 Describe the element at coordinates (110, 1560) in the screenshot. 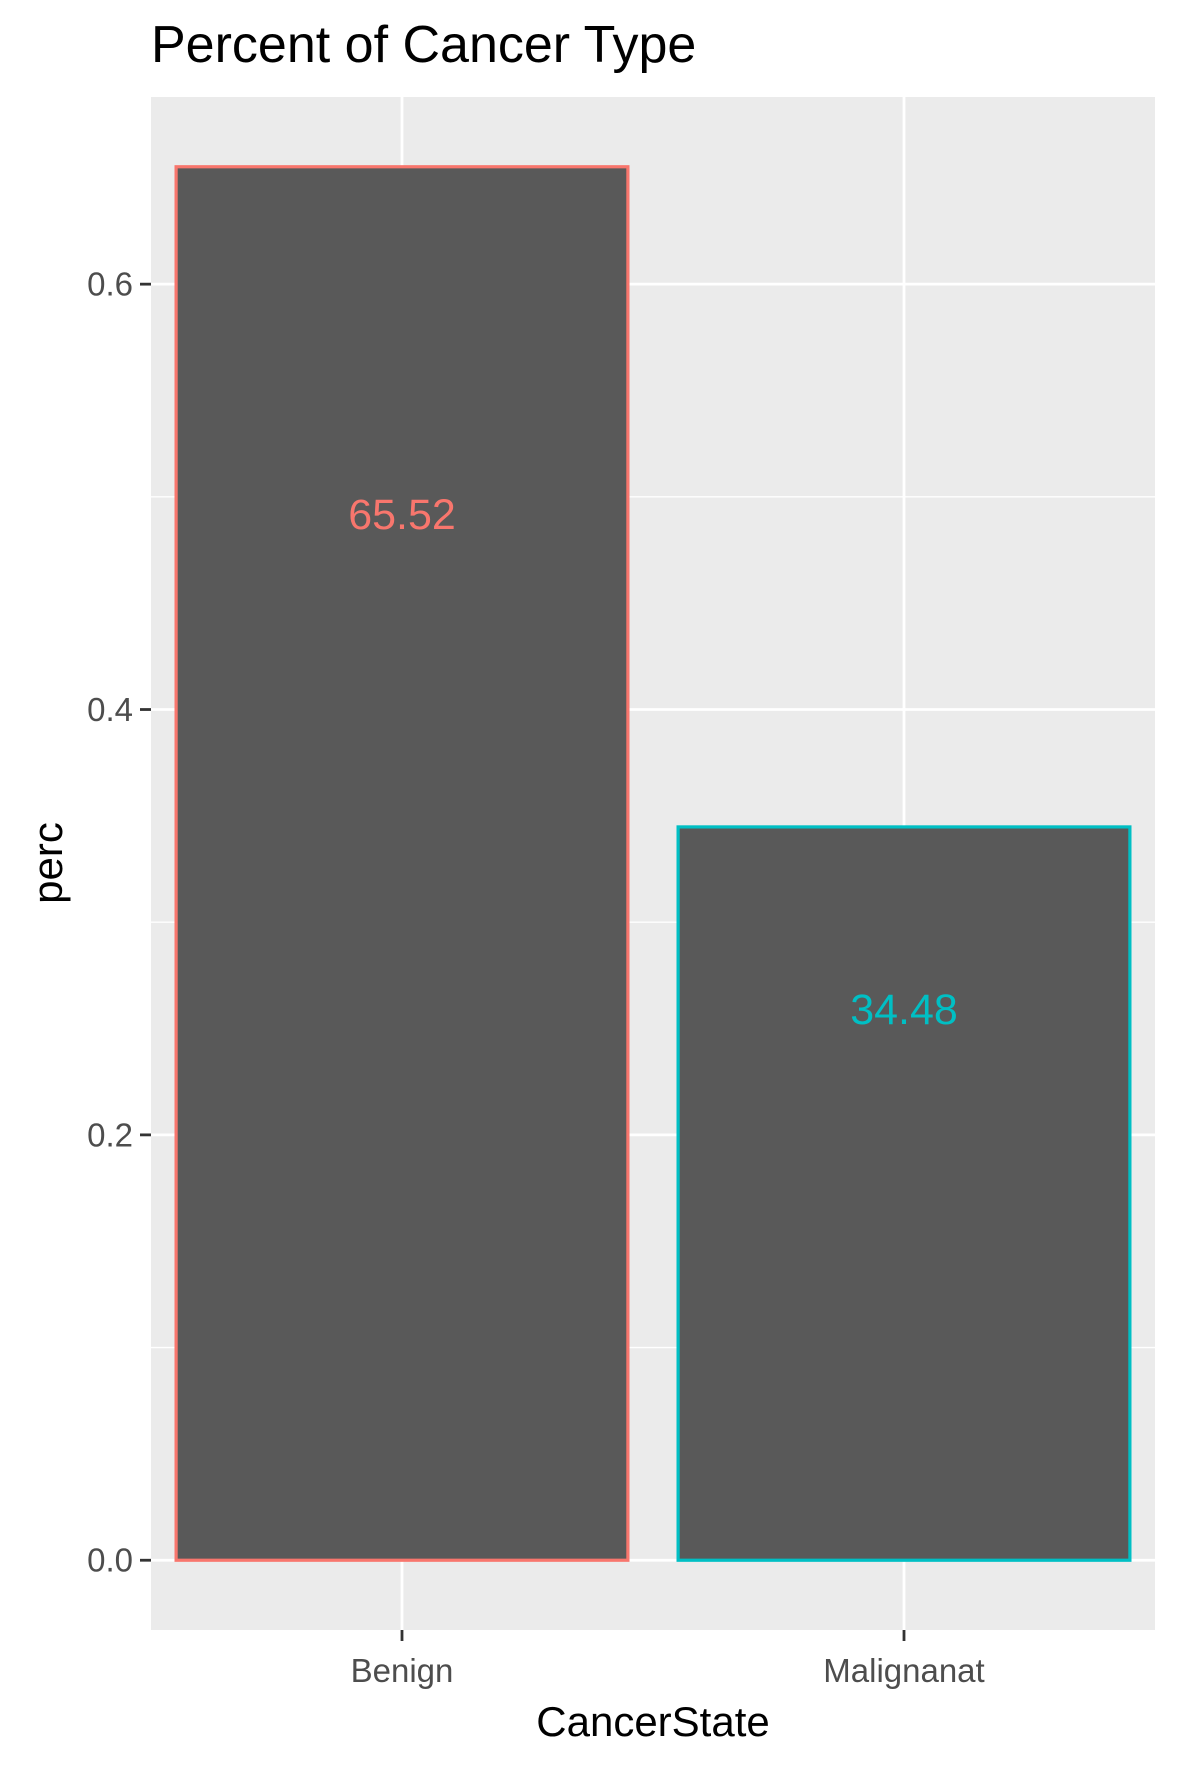

I see `y-tick-label: 0.0` at that location.